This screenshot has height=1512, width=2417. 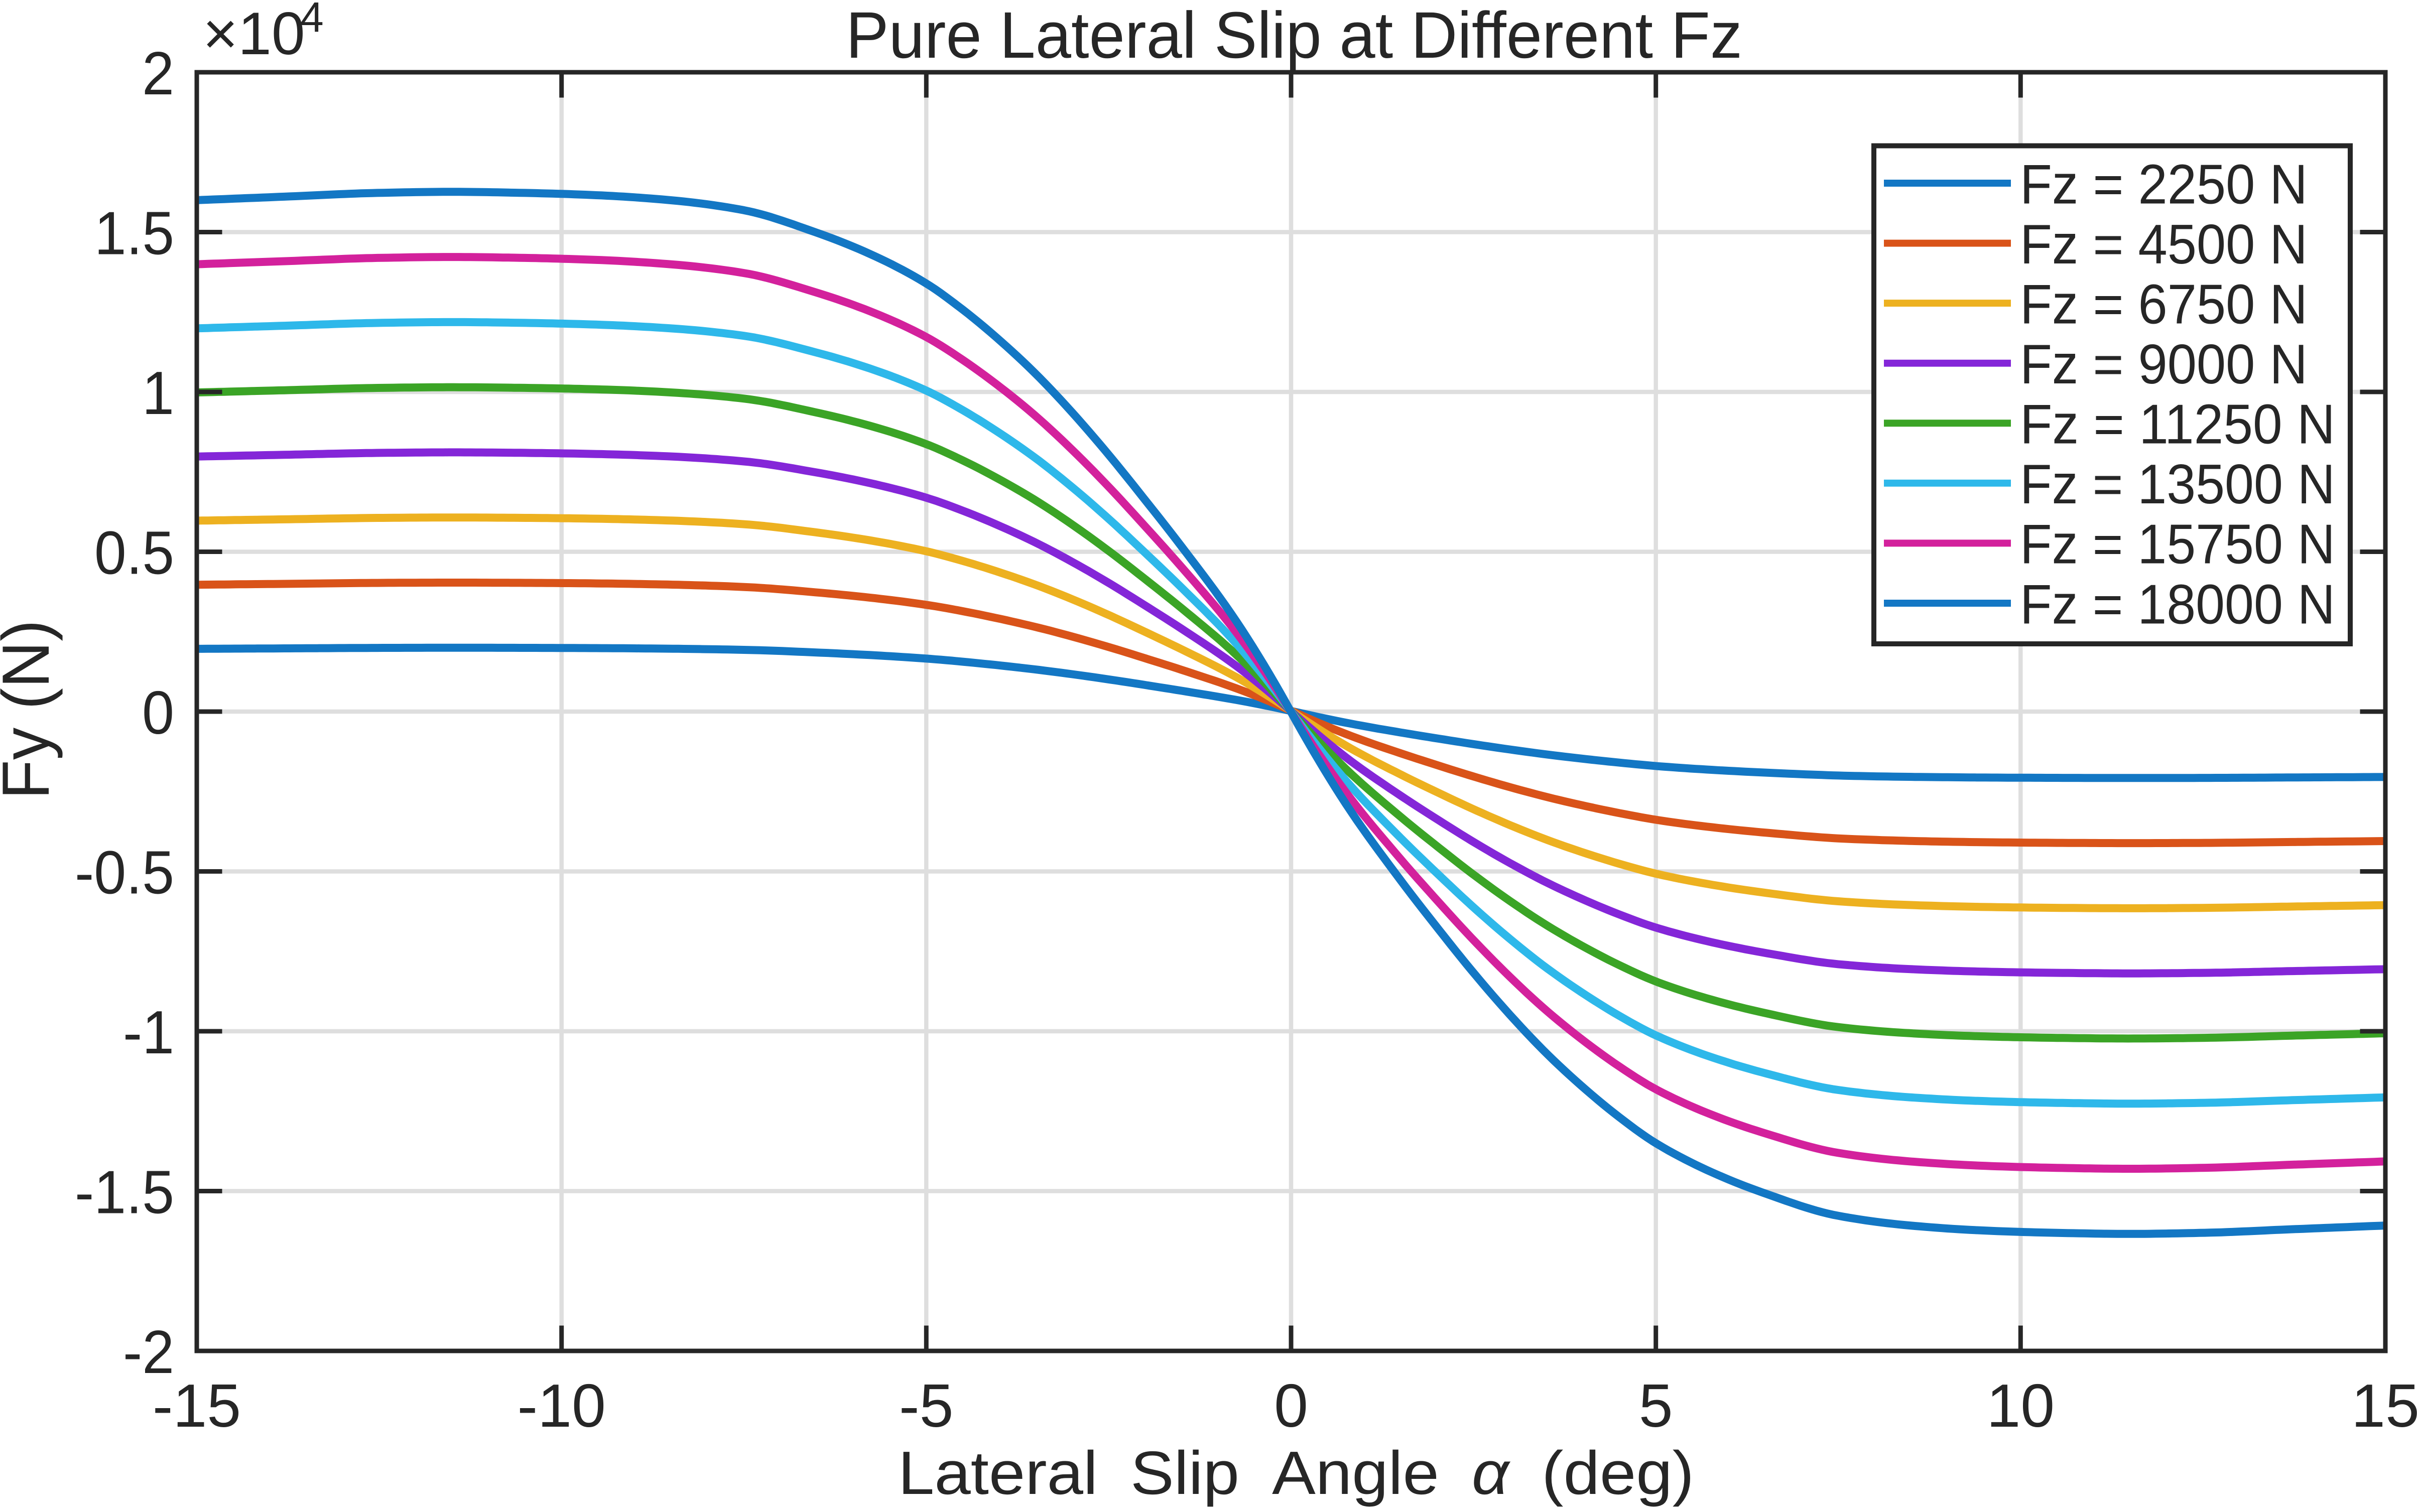 I want to click on svg-text: Fz = 4500 N, so click(x=2164, y=244).